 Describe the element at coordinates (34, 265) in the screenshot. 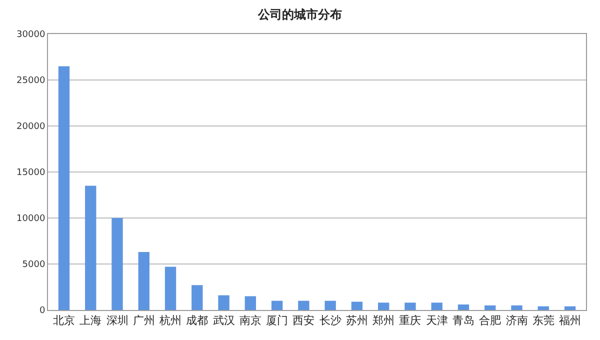

I see `y-tick-label: 5000` at that location.